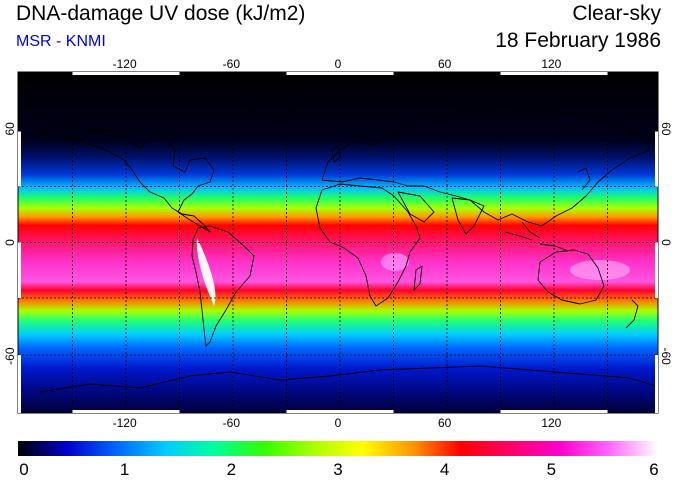 This screenshot has width=678, height=480. Describe the element at coordinates (653, 469) in the screenshot. I see `colorbar-tick-label: 6` at that location.